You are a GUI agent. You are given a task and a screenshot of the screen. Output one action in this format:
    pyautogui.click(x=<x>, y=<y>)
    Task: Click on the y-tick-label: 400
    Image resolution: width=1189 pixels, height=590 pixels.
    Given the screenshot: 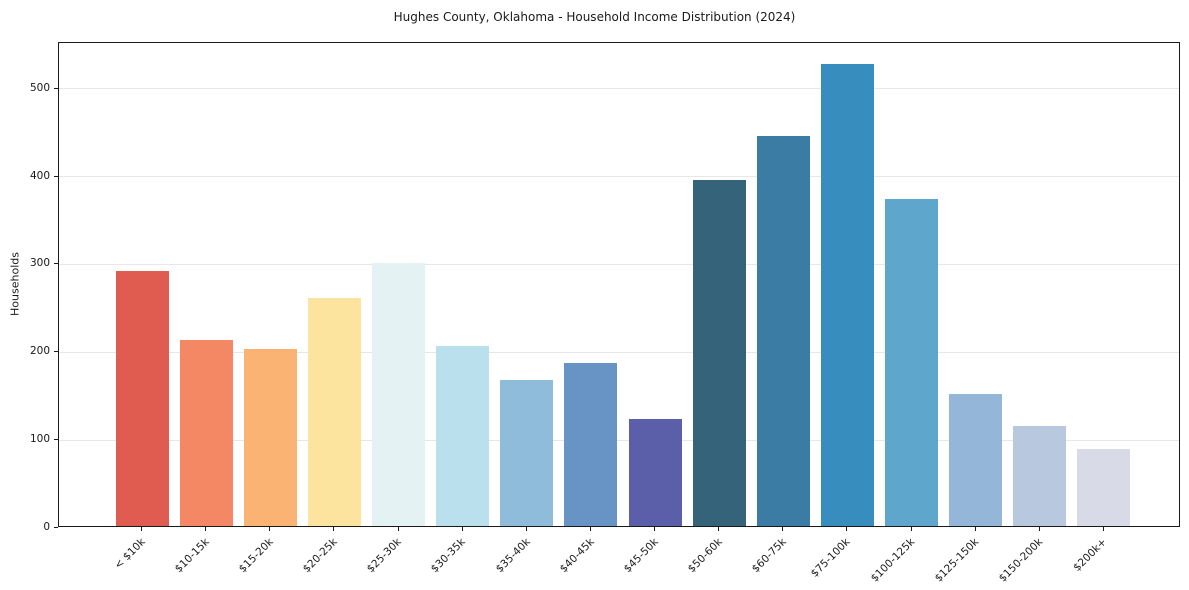 What is the action you would take?
    pyautogui.click(x=39, y=175)
    